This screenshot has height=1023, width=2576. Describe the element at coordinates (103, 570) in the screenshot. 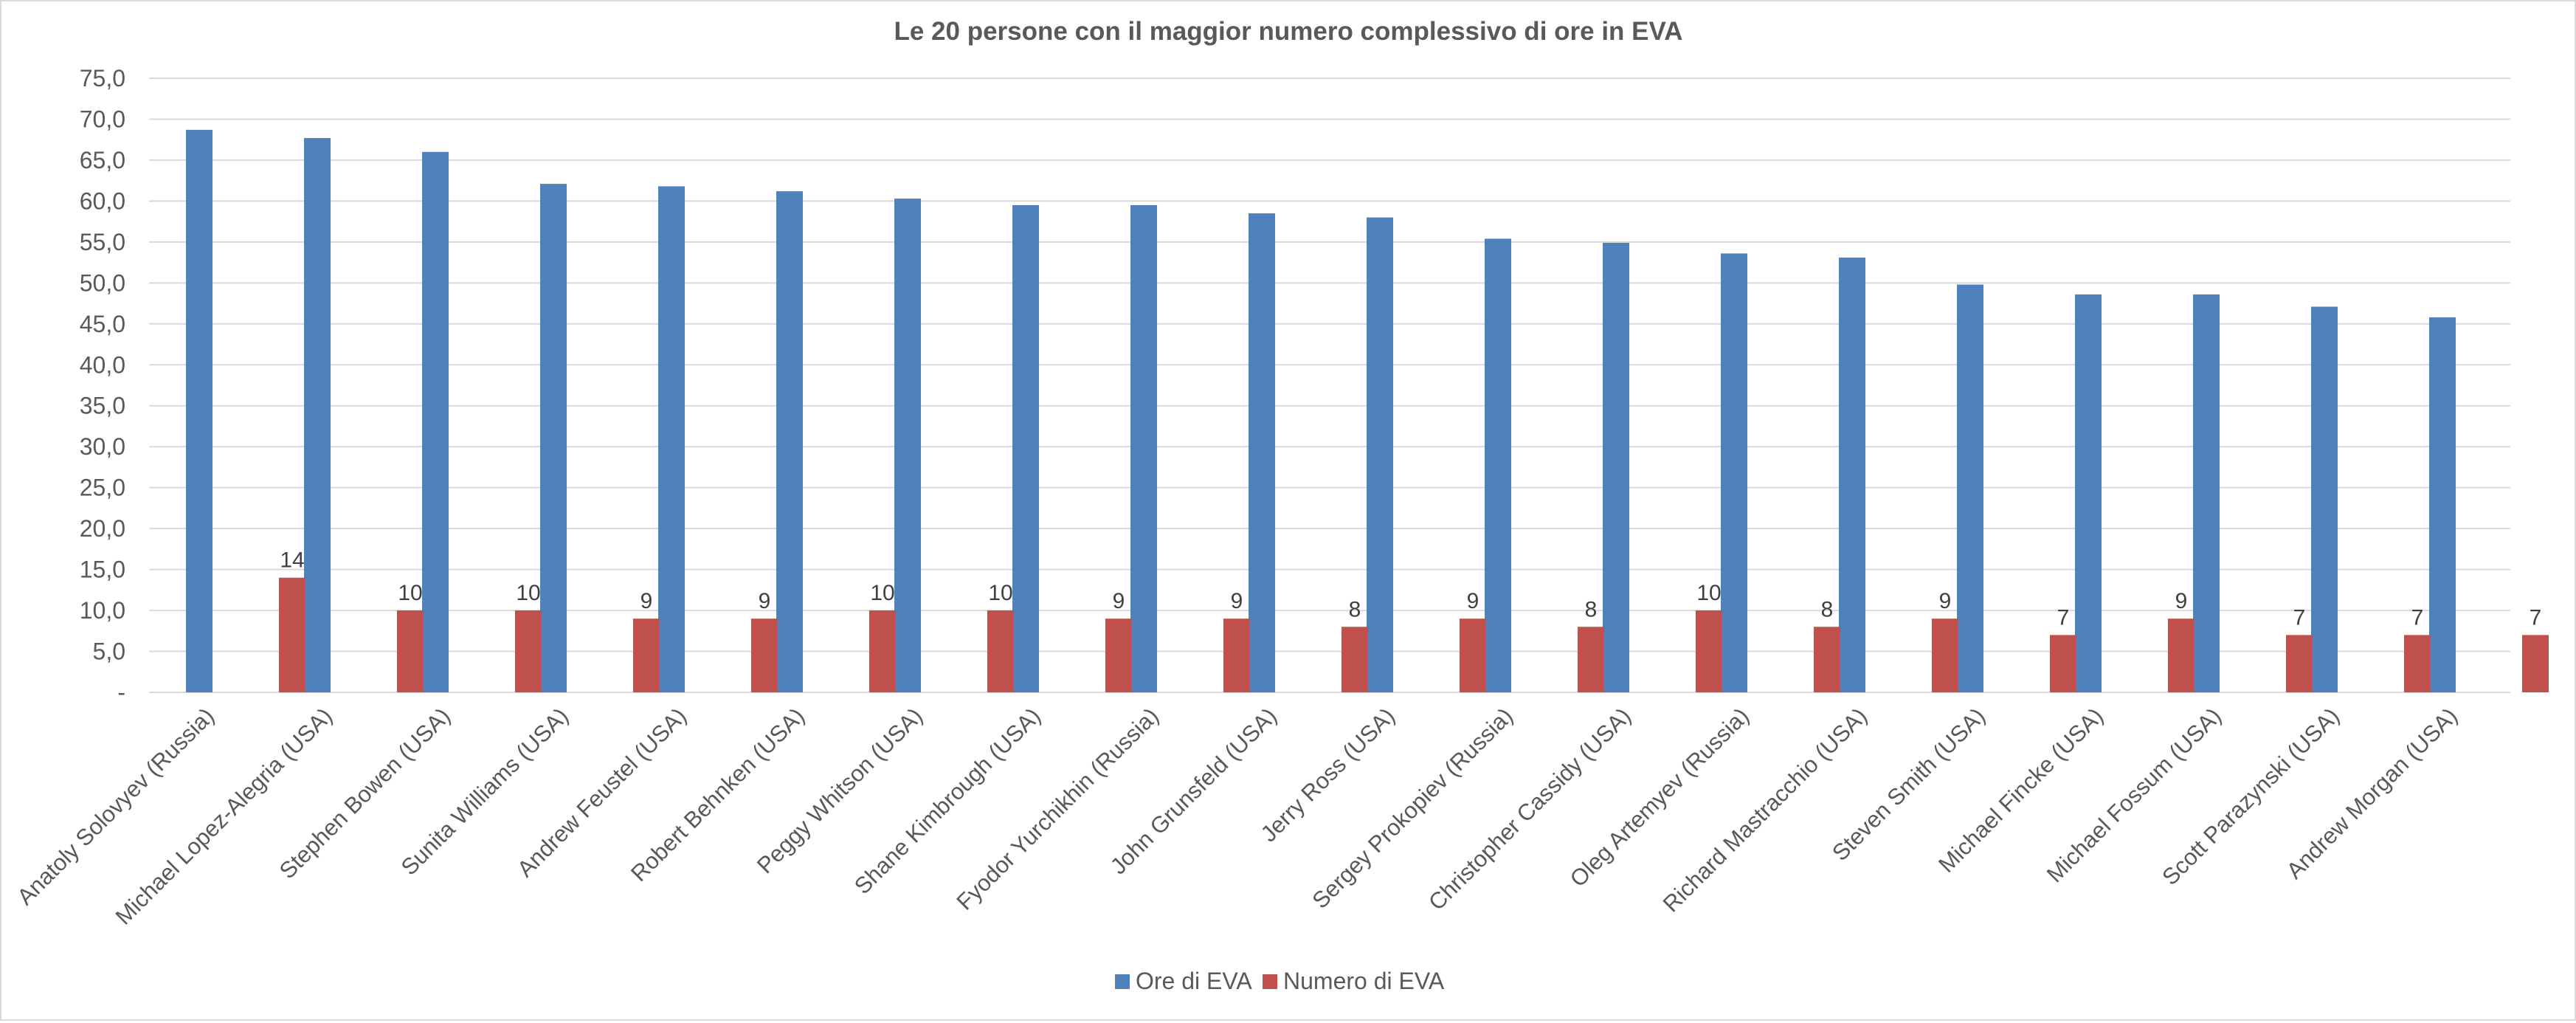

I see `y-tick-label: 15,0` at that location.